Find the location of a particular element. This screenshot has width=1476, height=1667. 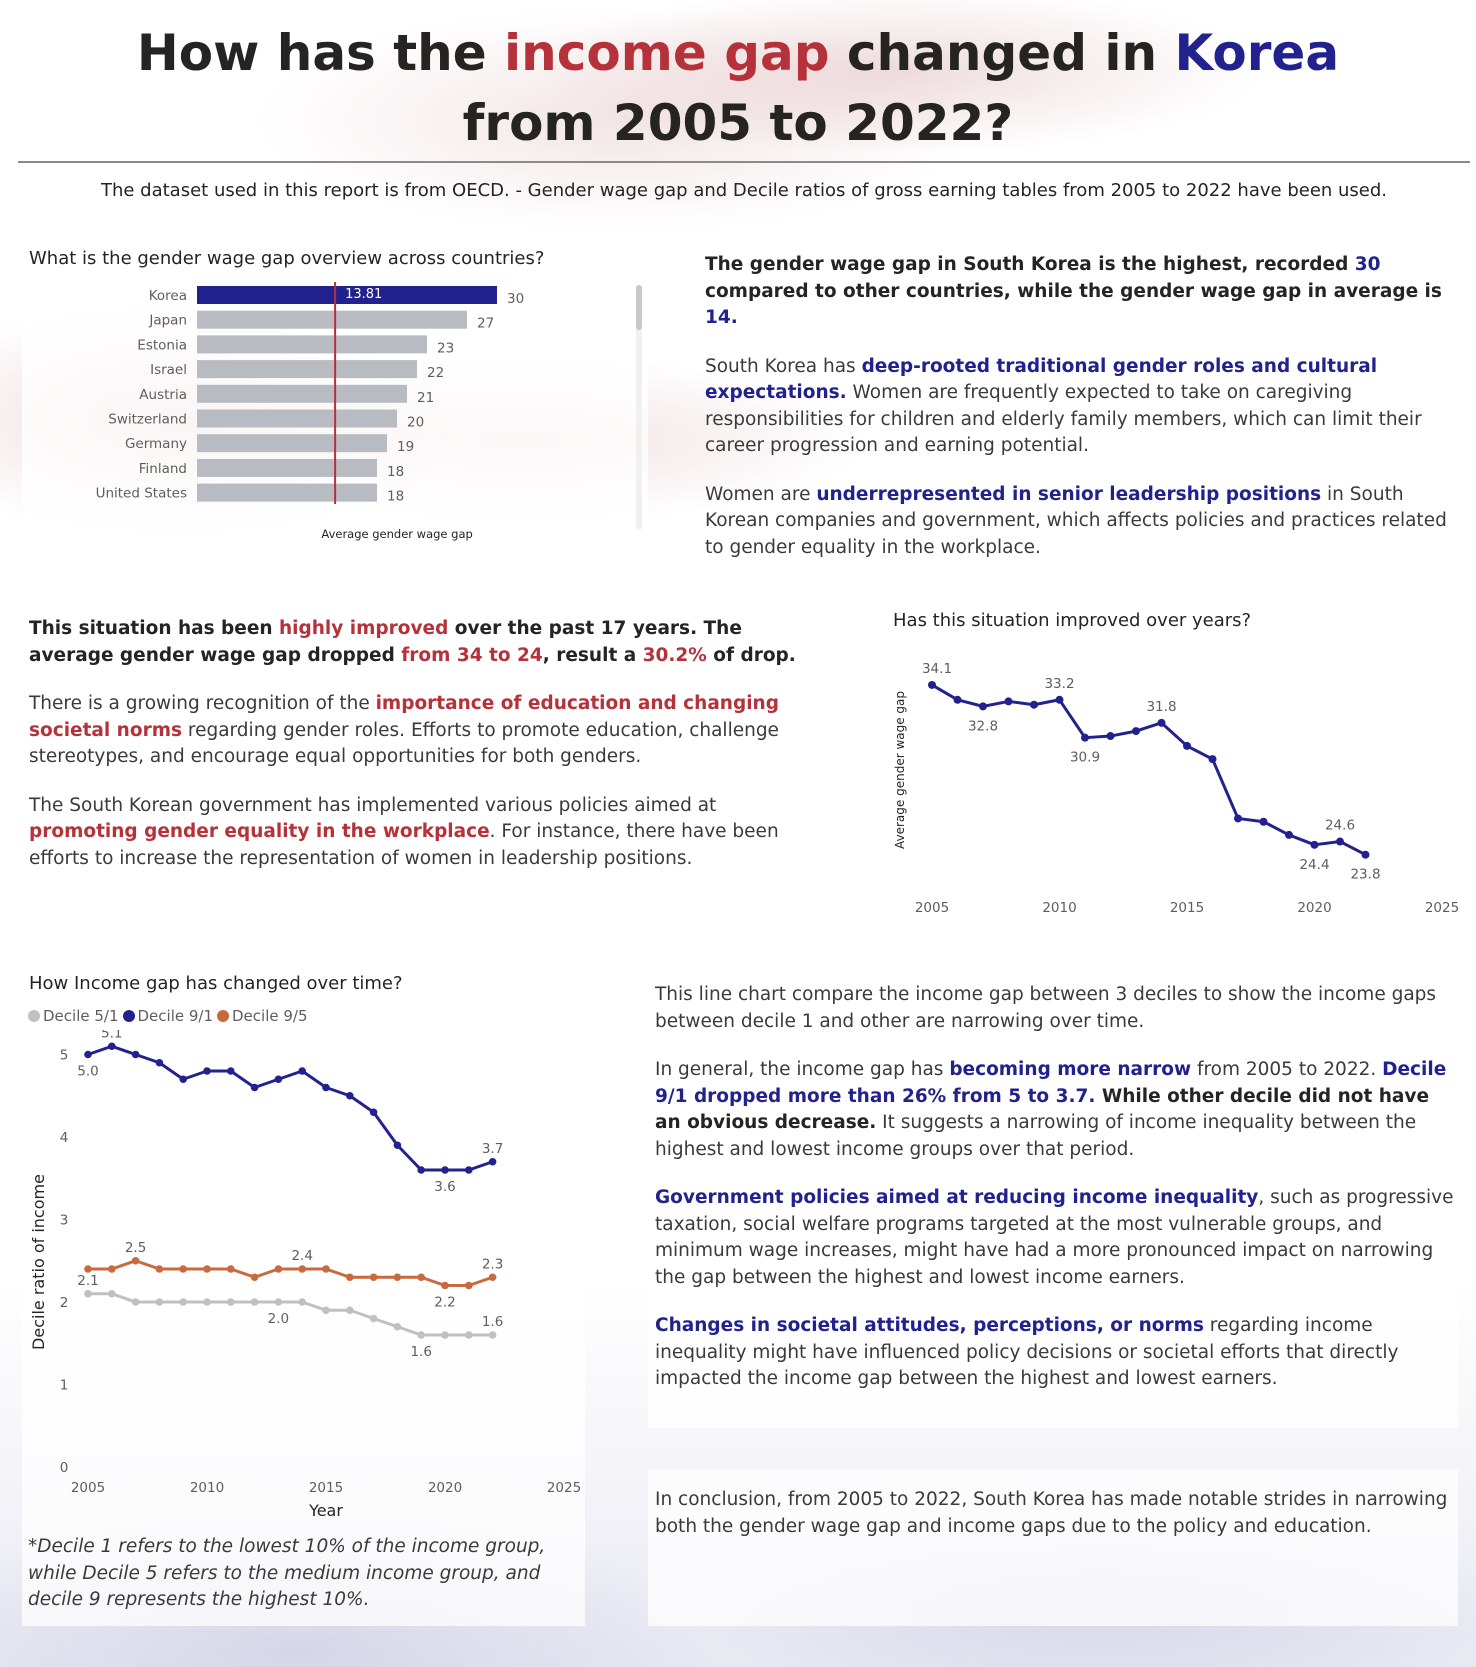

decile-y-tick: 5 is located at coordinates (64, 1056).